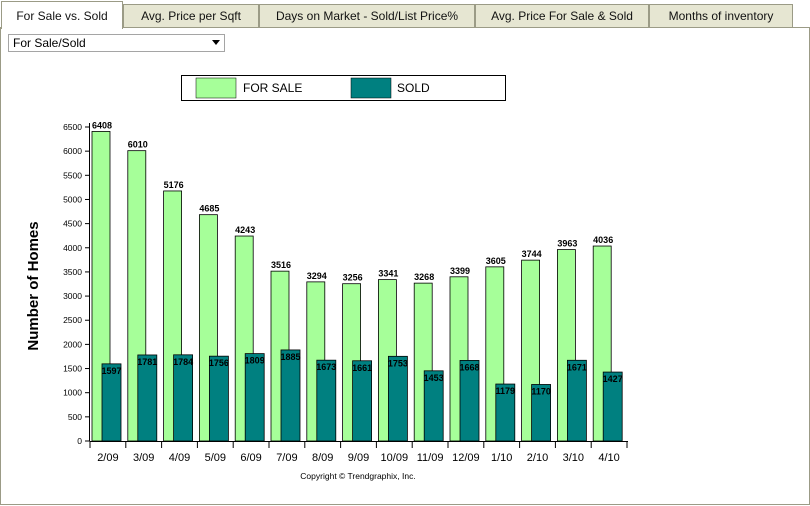 This screenshot has width=810, height=506. Describe the element at coordinates (138, 145) in the screenshot. I see `data-label-for-sale: 6010` at that location.